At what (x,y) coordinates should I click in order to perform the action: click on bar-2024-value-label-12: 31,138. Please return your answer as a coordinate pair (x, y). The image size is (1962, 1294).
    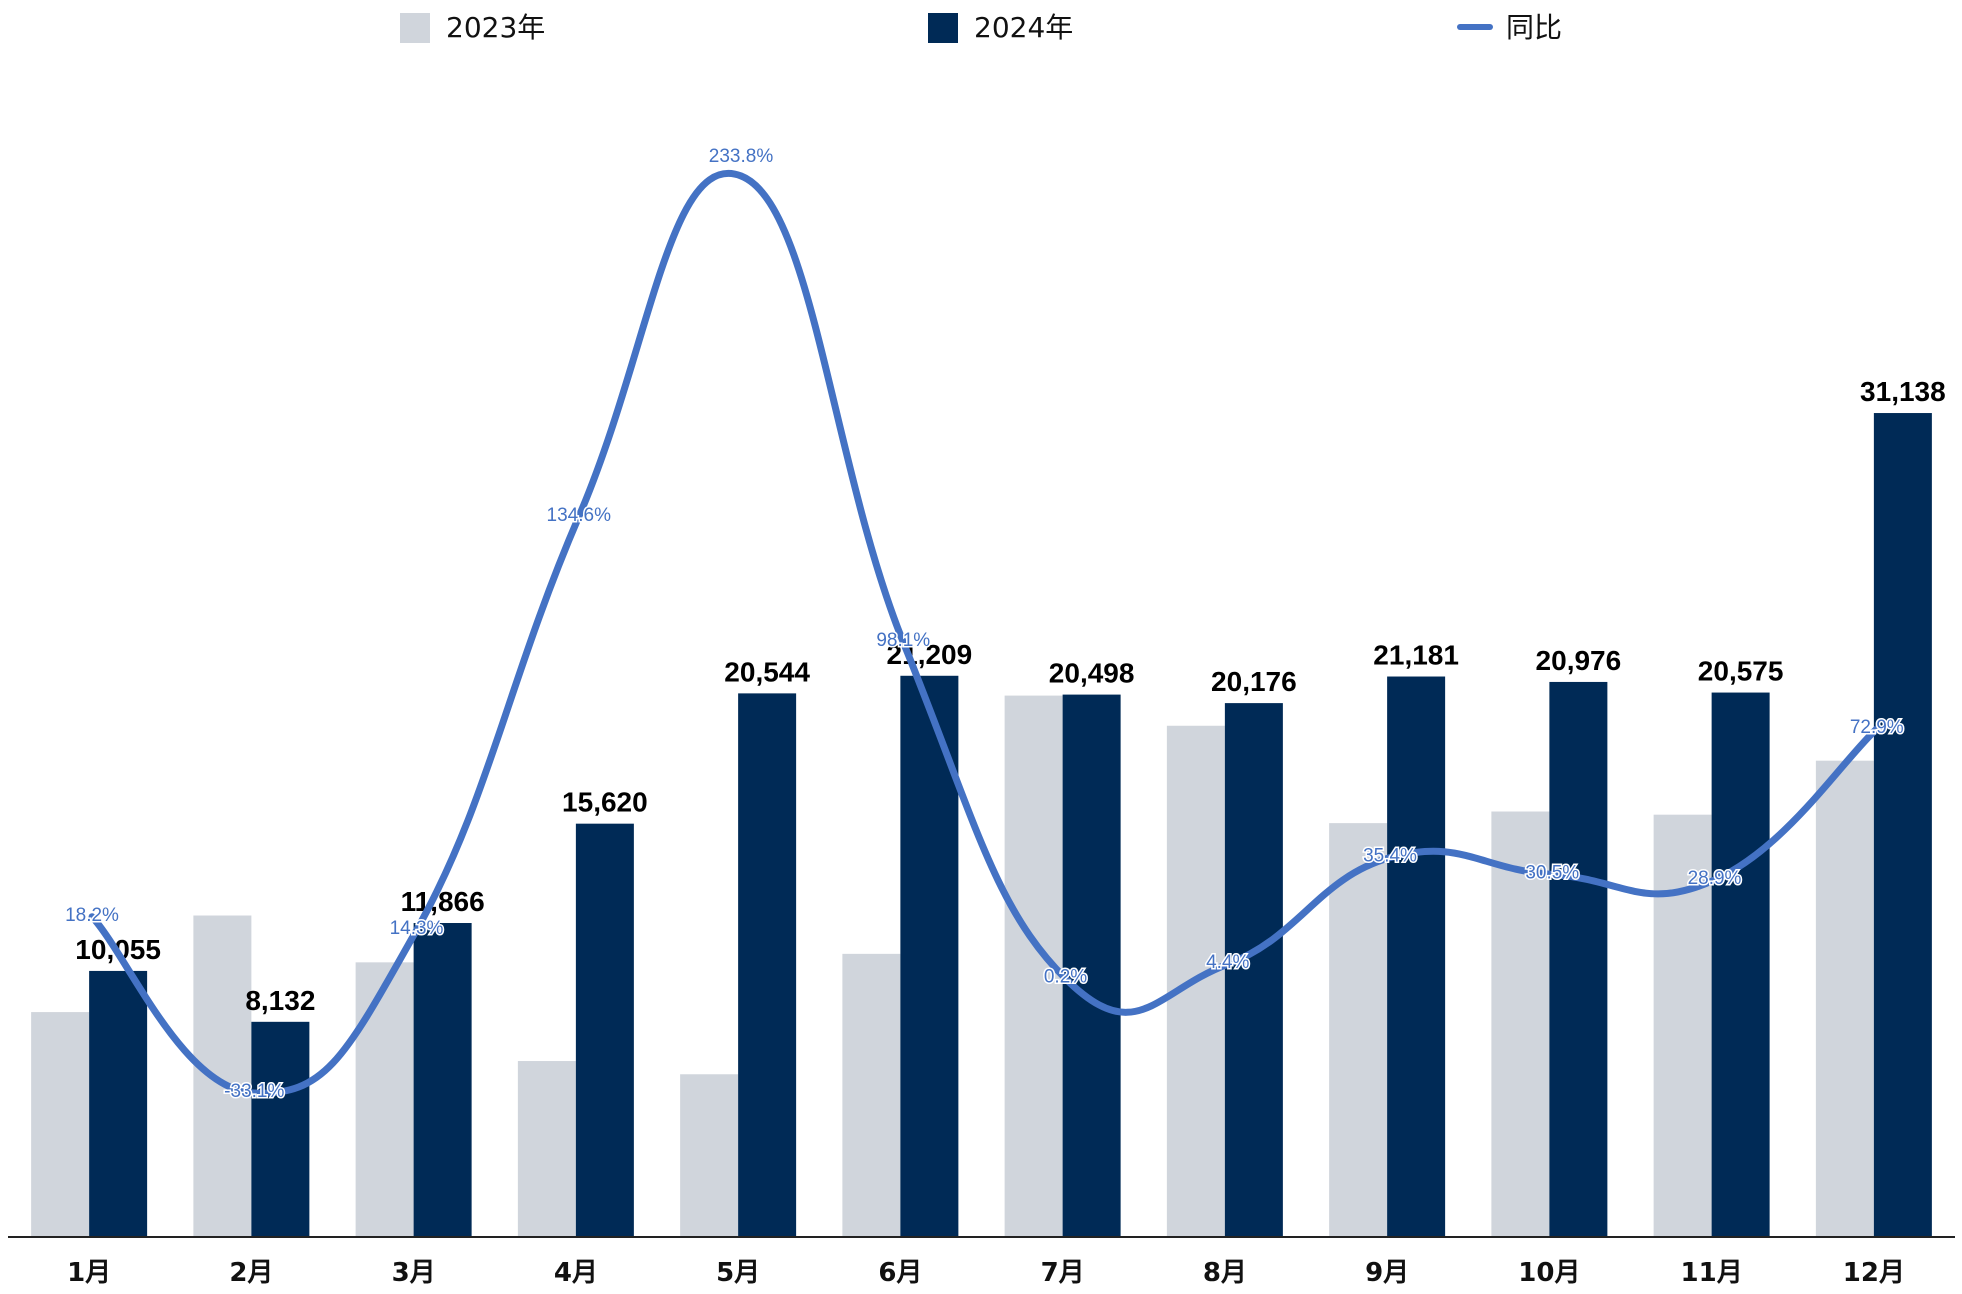
    Looking at the image, I should click on (1903, 391).